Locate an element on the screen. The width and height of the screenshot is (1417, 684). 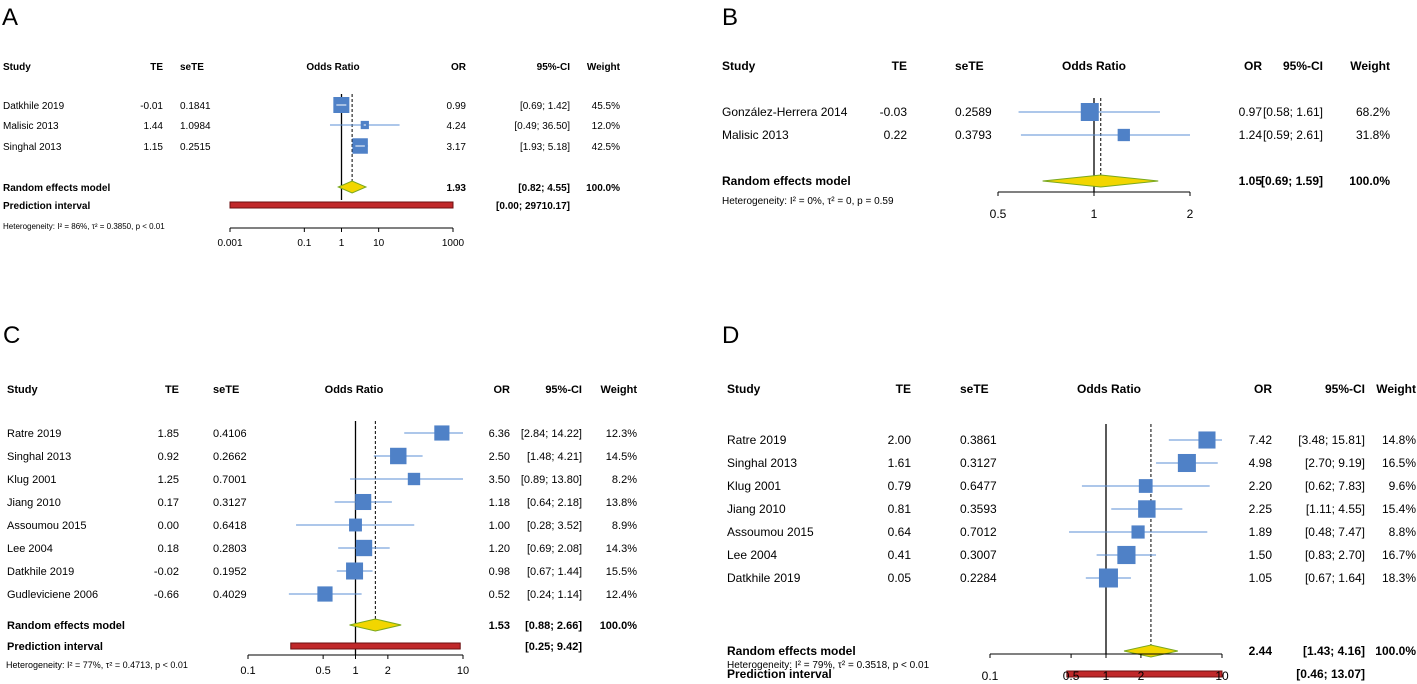
study-sete: 0.3593 is located at coordinates (978, 509).